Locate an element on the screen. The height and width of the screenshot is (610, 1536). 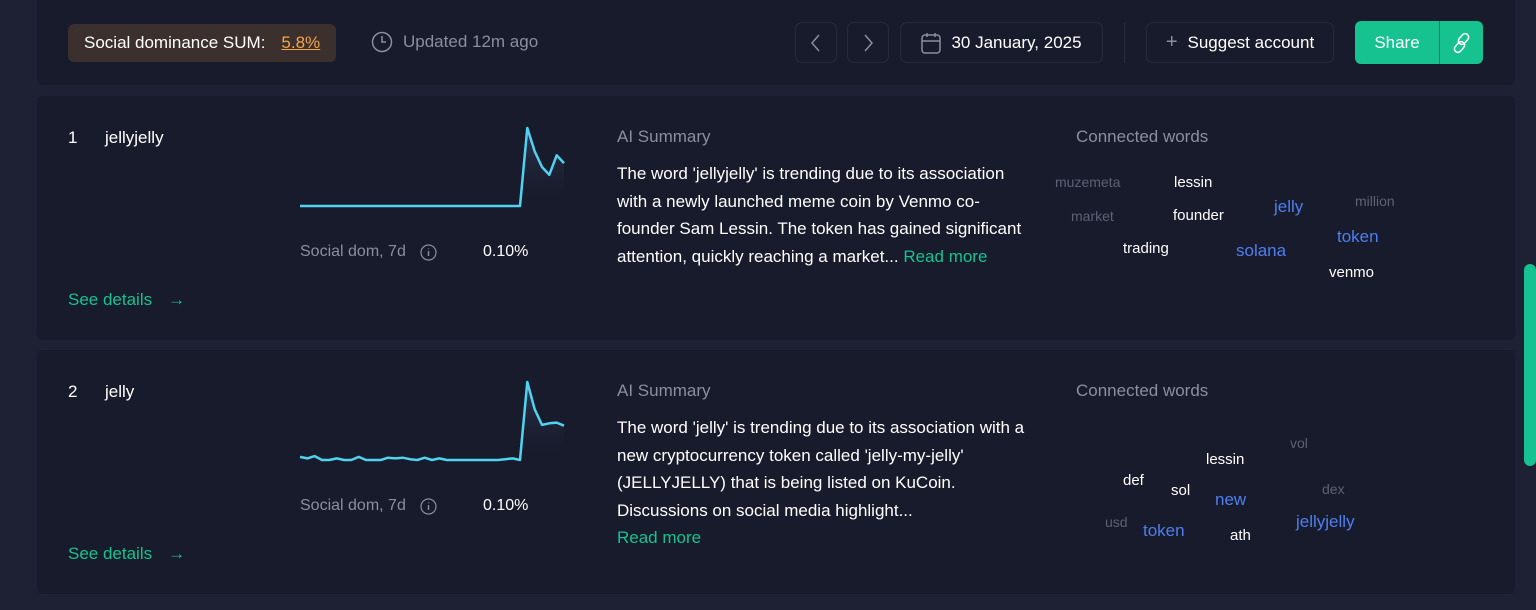
connected-word: market is located at coordinates (1092, 216).